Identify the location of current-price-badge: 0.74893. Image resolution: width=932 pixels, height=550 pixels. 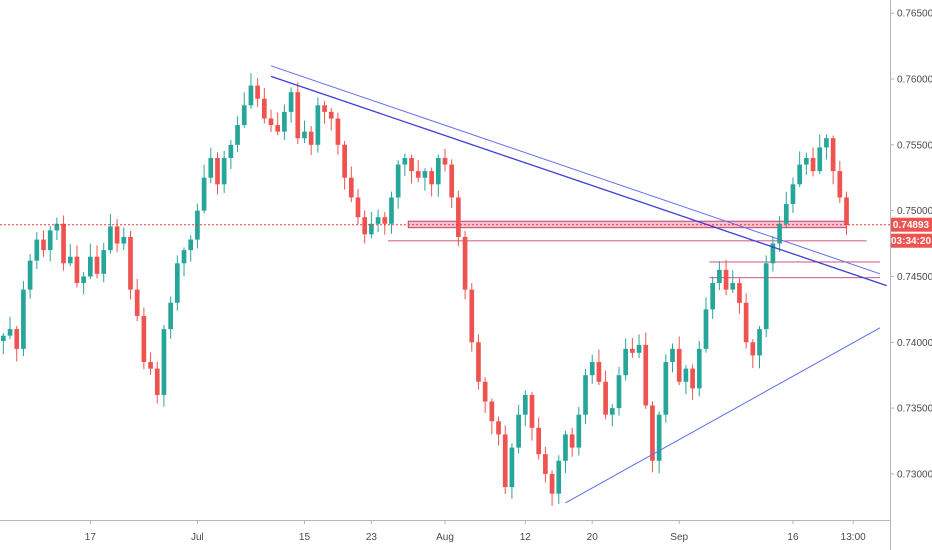
(911, 224).